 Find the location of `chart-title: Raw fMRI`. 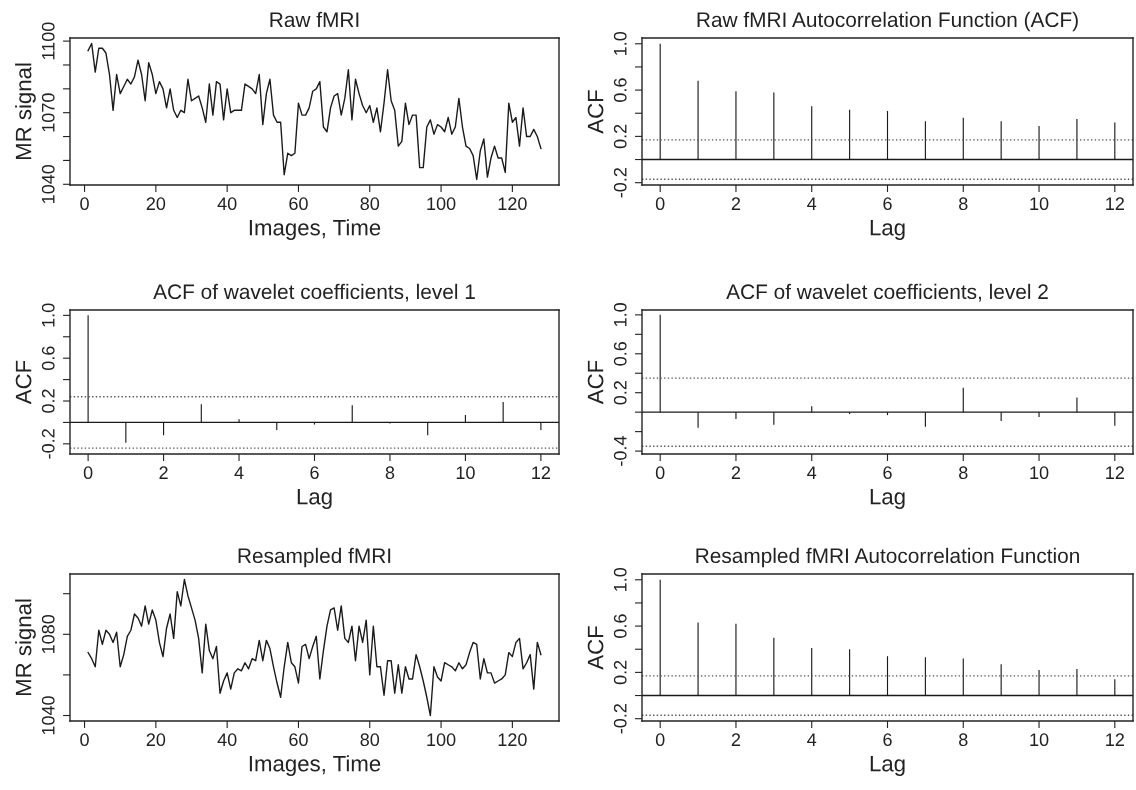

chart-title: Raw fMRI is located at coordinates (314, 19).